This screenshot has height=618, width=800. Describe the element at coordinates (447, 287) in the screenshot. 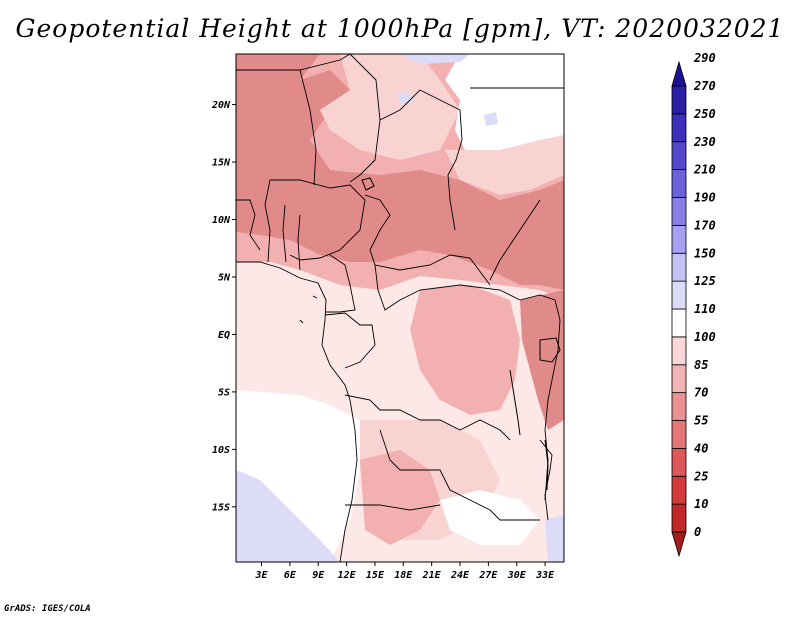

I see `border-car-congo` at that location.